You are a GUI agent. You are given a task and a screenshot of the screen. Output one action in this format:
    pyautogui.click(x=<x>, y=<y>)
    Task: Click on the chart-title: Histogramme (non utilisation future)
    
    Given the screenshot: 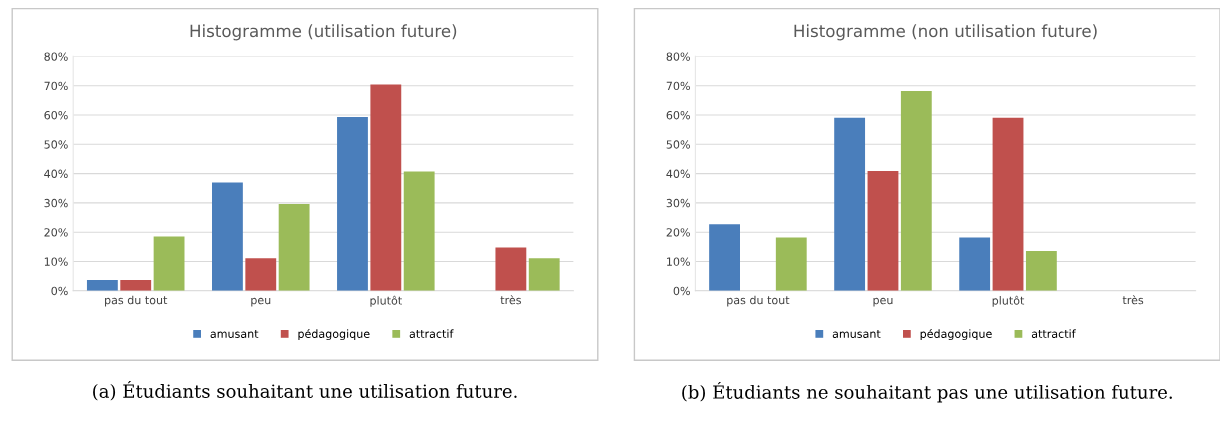 What is the action you would take?
    pyautogui.click(x=945, y=32)
    